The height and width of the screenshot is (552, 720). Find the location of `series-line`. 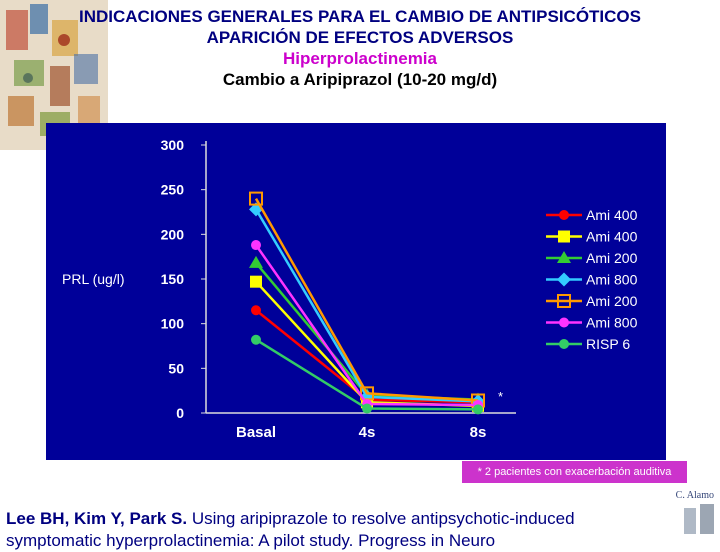

series-line is located at coordinates (366, 299).